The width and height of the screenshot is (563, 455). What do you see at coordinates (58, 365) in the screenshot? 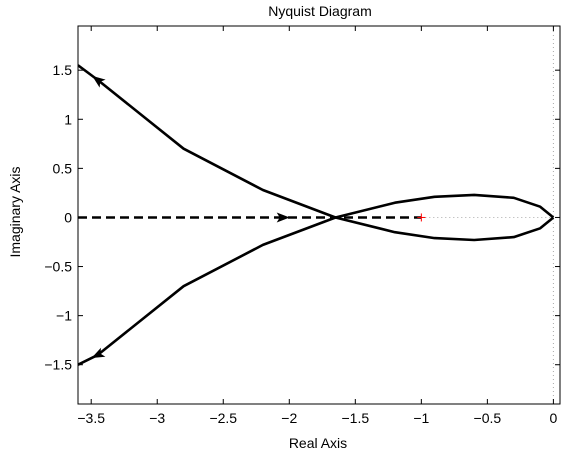
I see `y-tick-label: −1.5` at bounding box center [58, 365].